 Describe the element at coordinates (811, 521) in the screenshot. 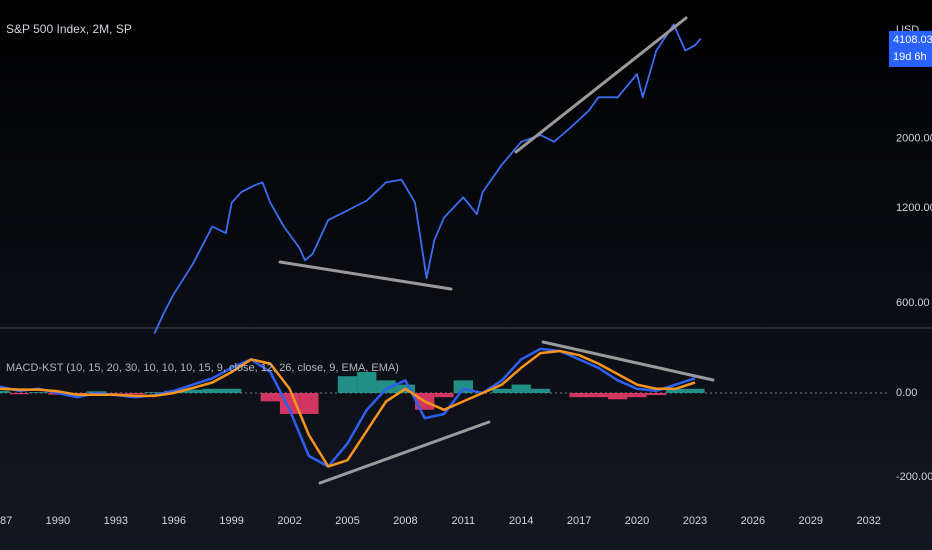

I see `x-tick-label: 2029` at that location.